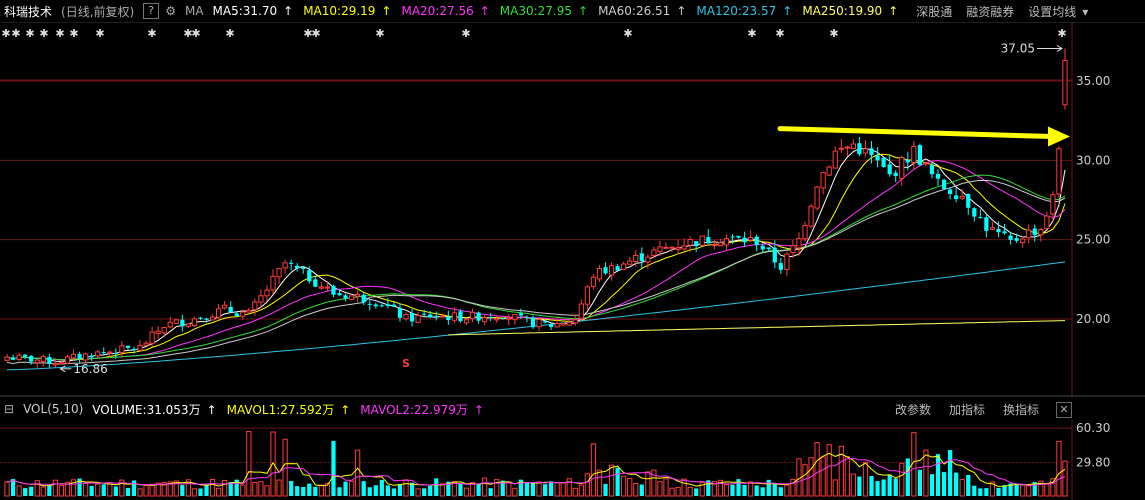 The image size is (1145, 500). I want to click on header-button: 融资融券, so click(990, 11).